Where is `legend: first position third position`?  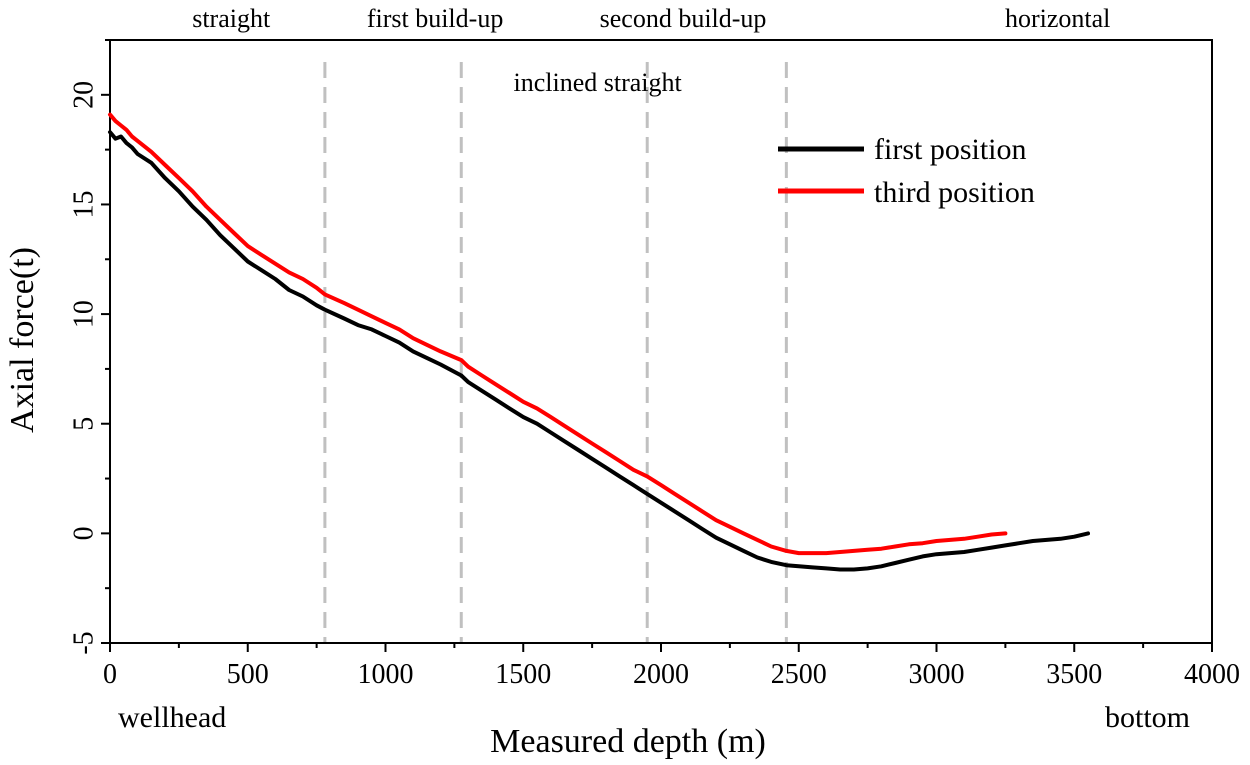
legend: first position third position is located at coordinates (906, 171).